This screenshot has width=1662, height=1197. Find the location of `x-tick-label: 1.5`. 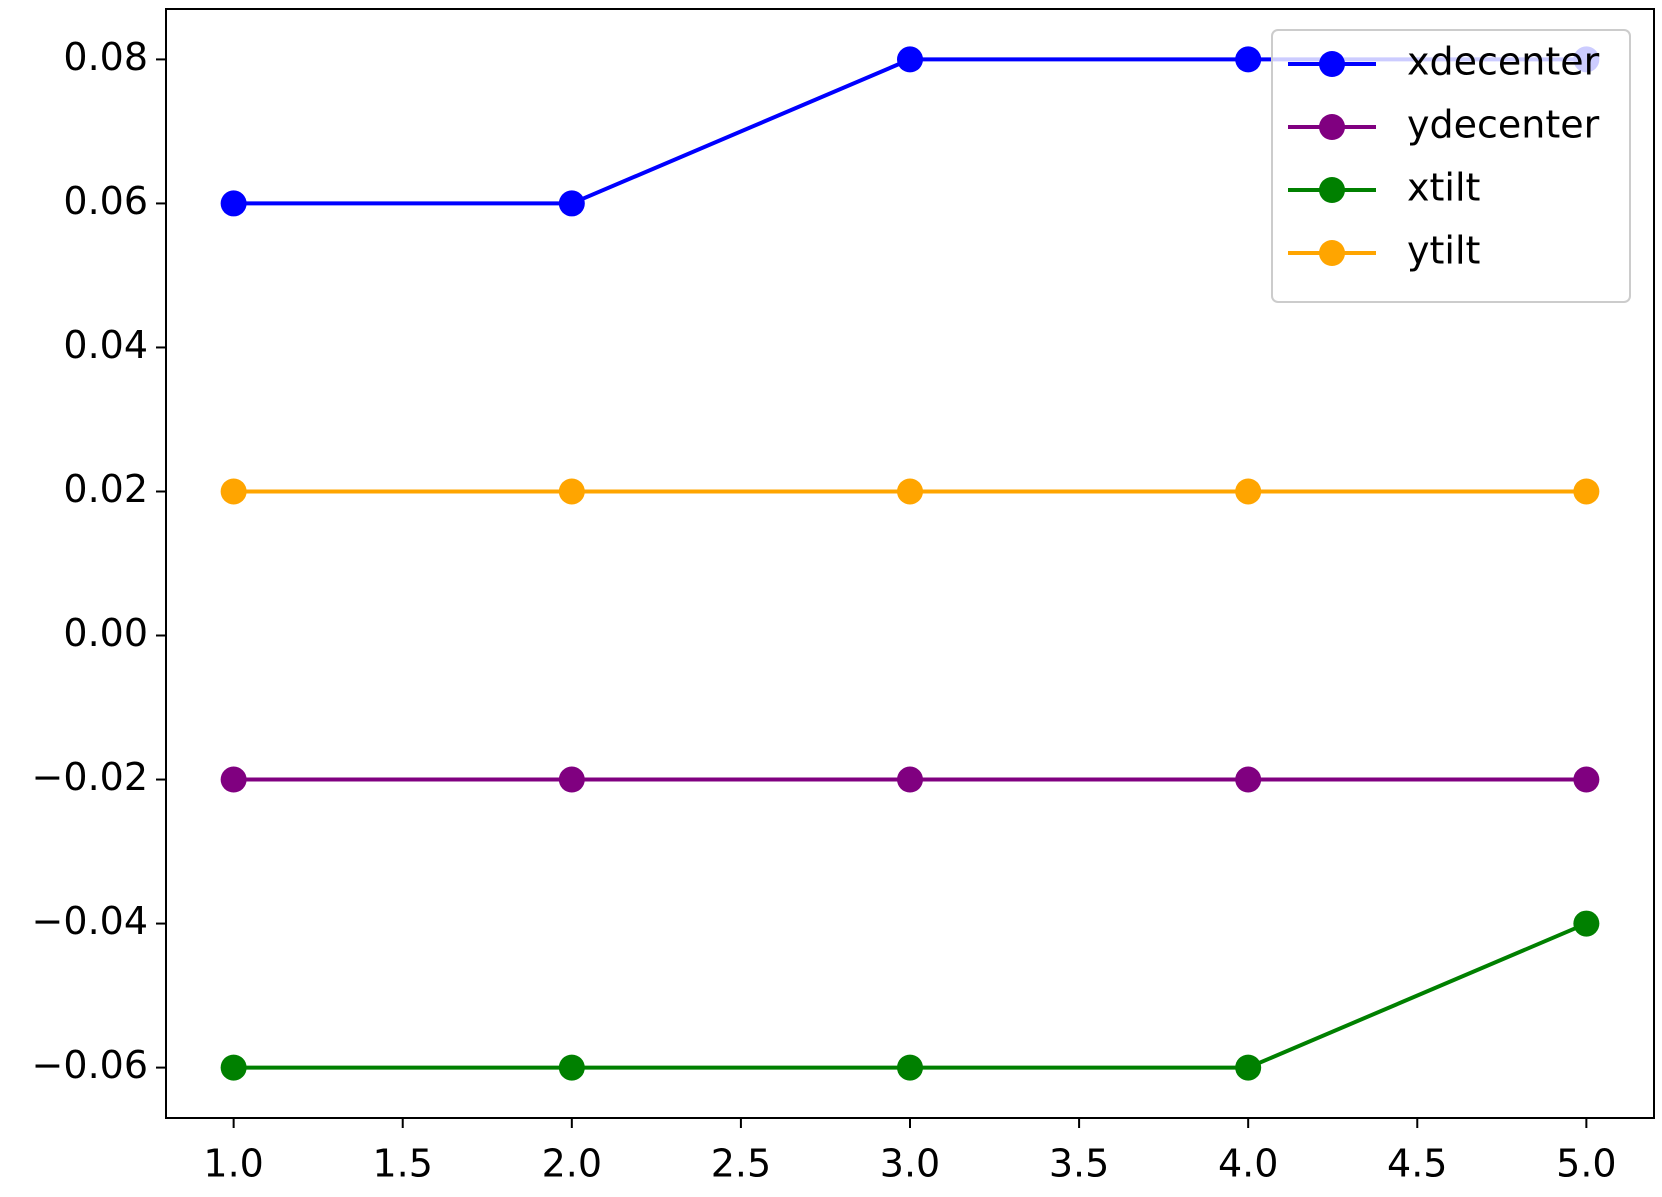

x-tick-label: 1.5 is located at coordinates (403, 1164).